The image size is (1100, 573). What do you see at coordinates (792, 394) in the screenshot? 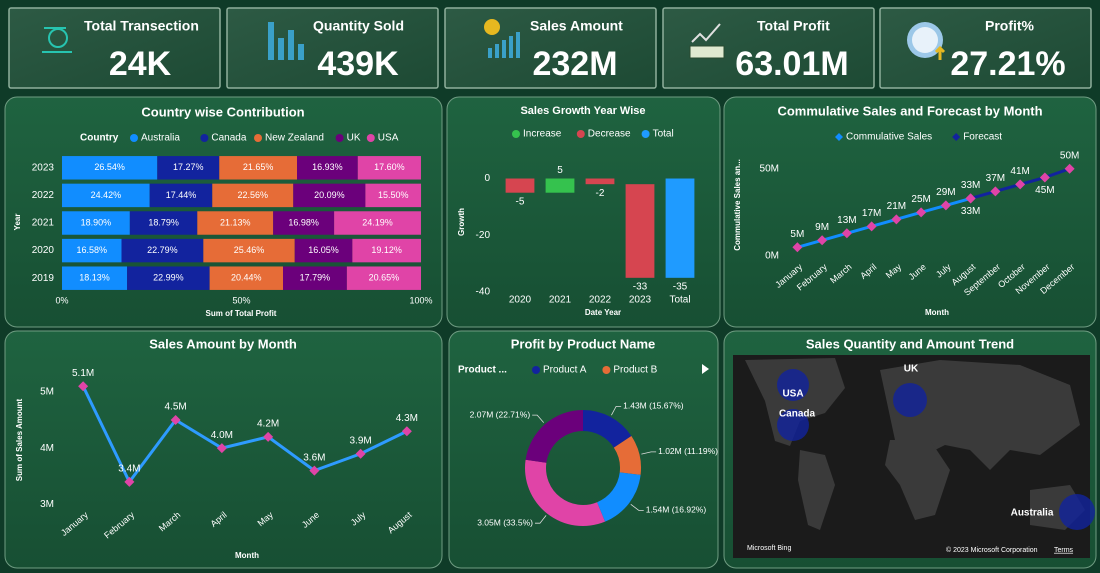
I see `map-label: USA` at bounding box center [792, 394].